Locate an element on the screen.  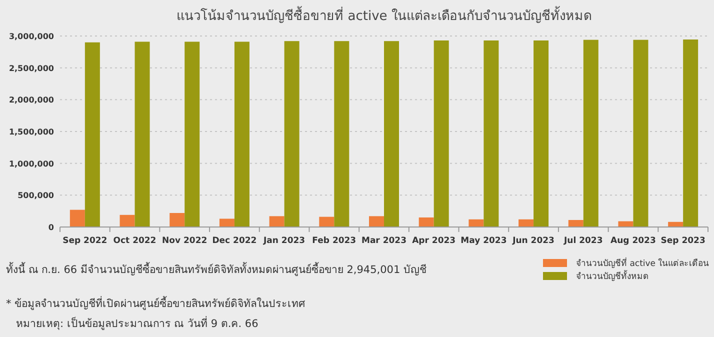
legend-label: จำนวนบัญชีที่ active ในแต่ละเดือน is located at coordinates (643, 263).